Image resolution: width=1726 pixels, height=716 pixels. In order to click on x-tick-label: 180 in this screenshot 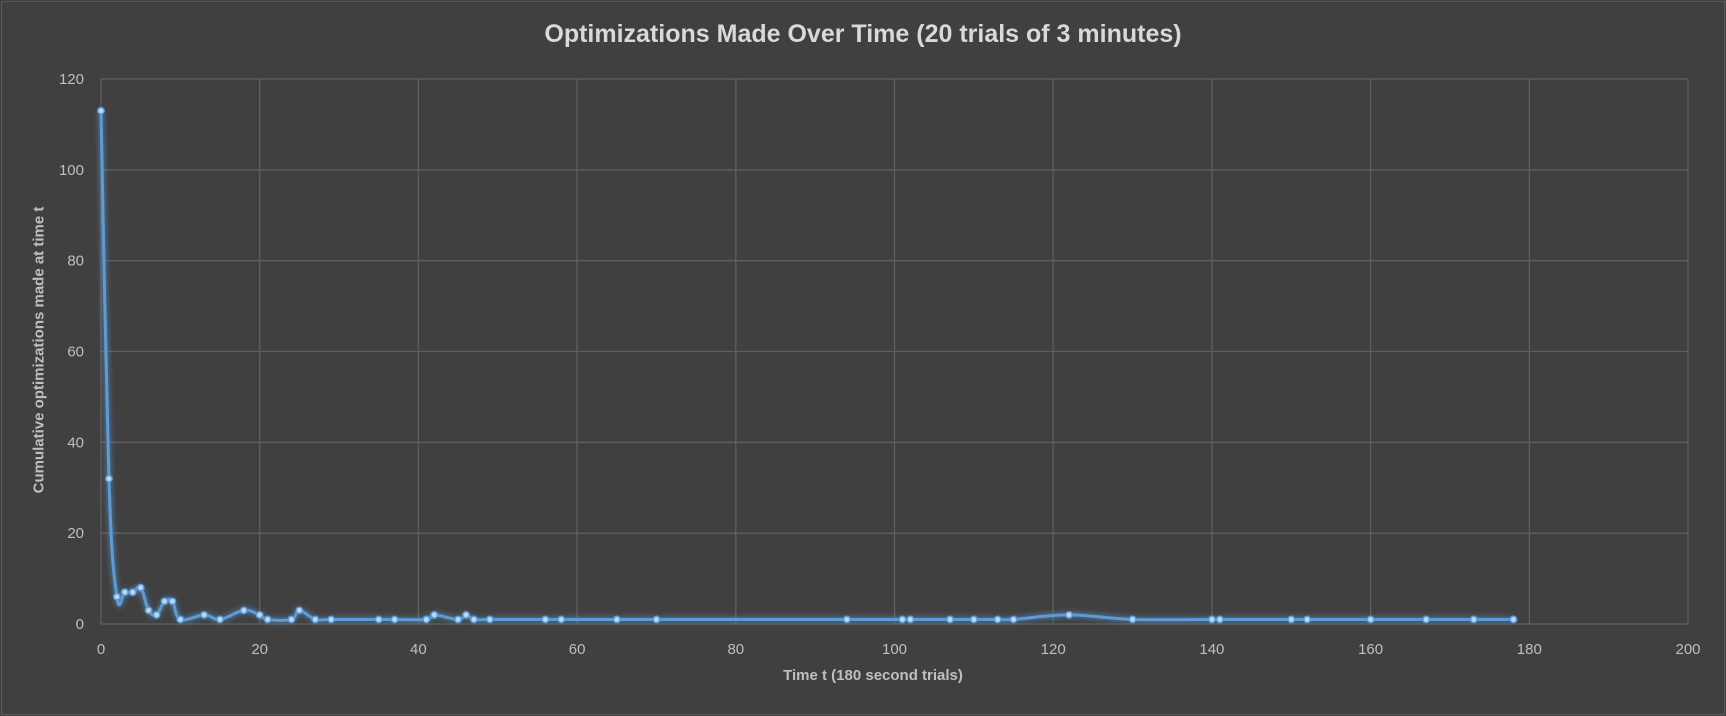, I will do `click(1529, 649)`.